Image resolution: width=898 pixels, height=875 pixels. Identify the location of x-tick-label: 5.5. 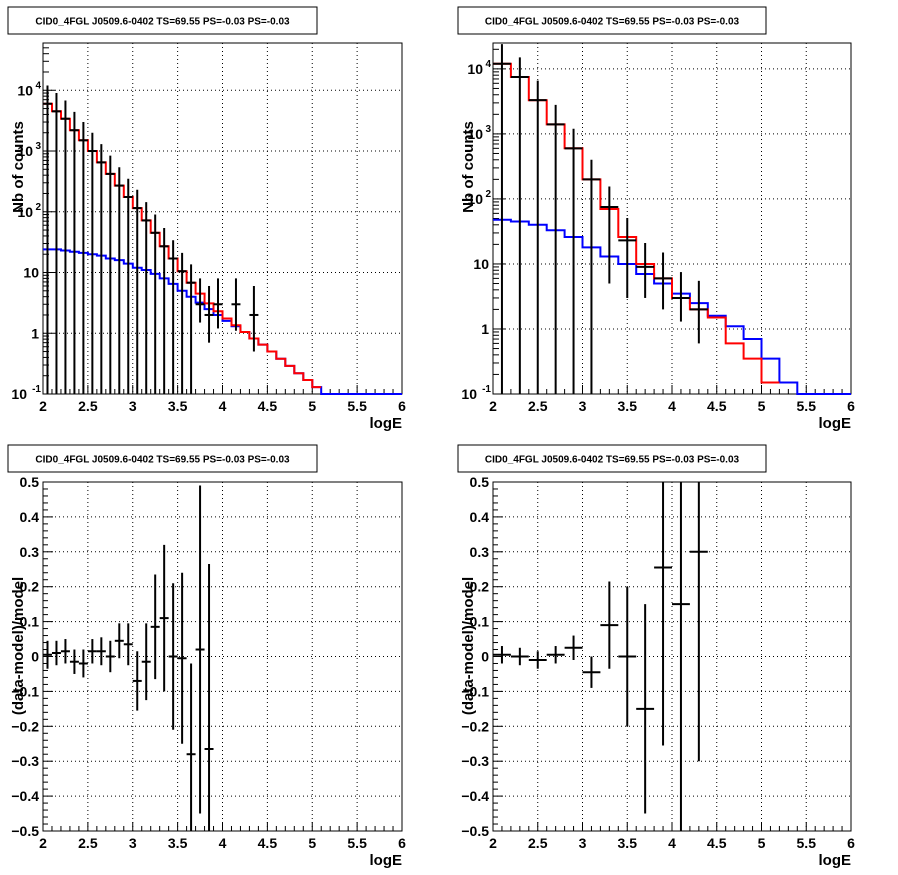
(807, 406).